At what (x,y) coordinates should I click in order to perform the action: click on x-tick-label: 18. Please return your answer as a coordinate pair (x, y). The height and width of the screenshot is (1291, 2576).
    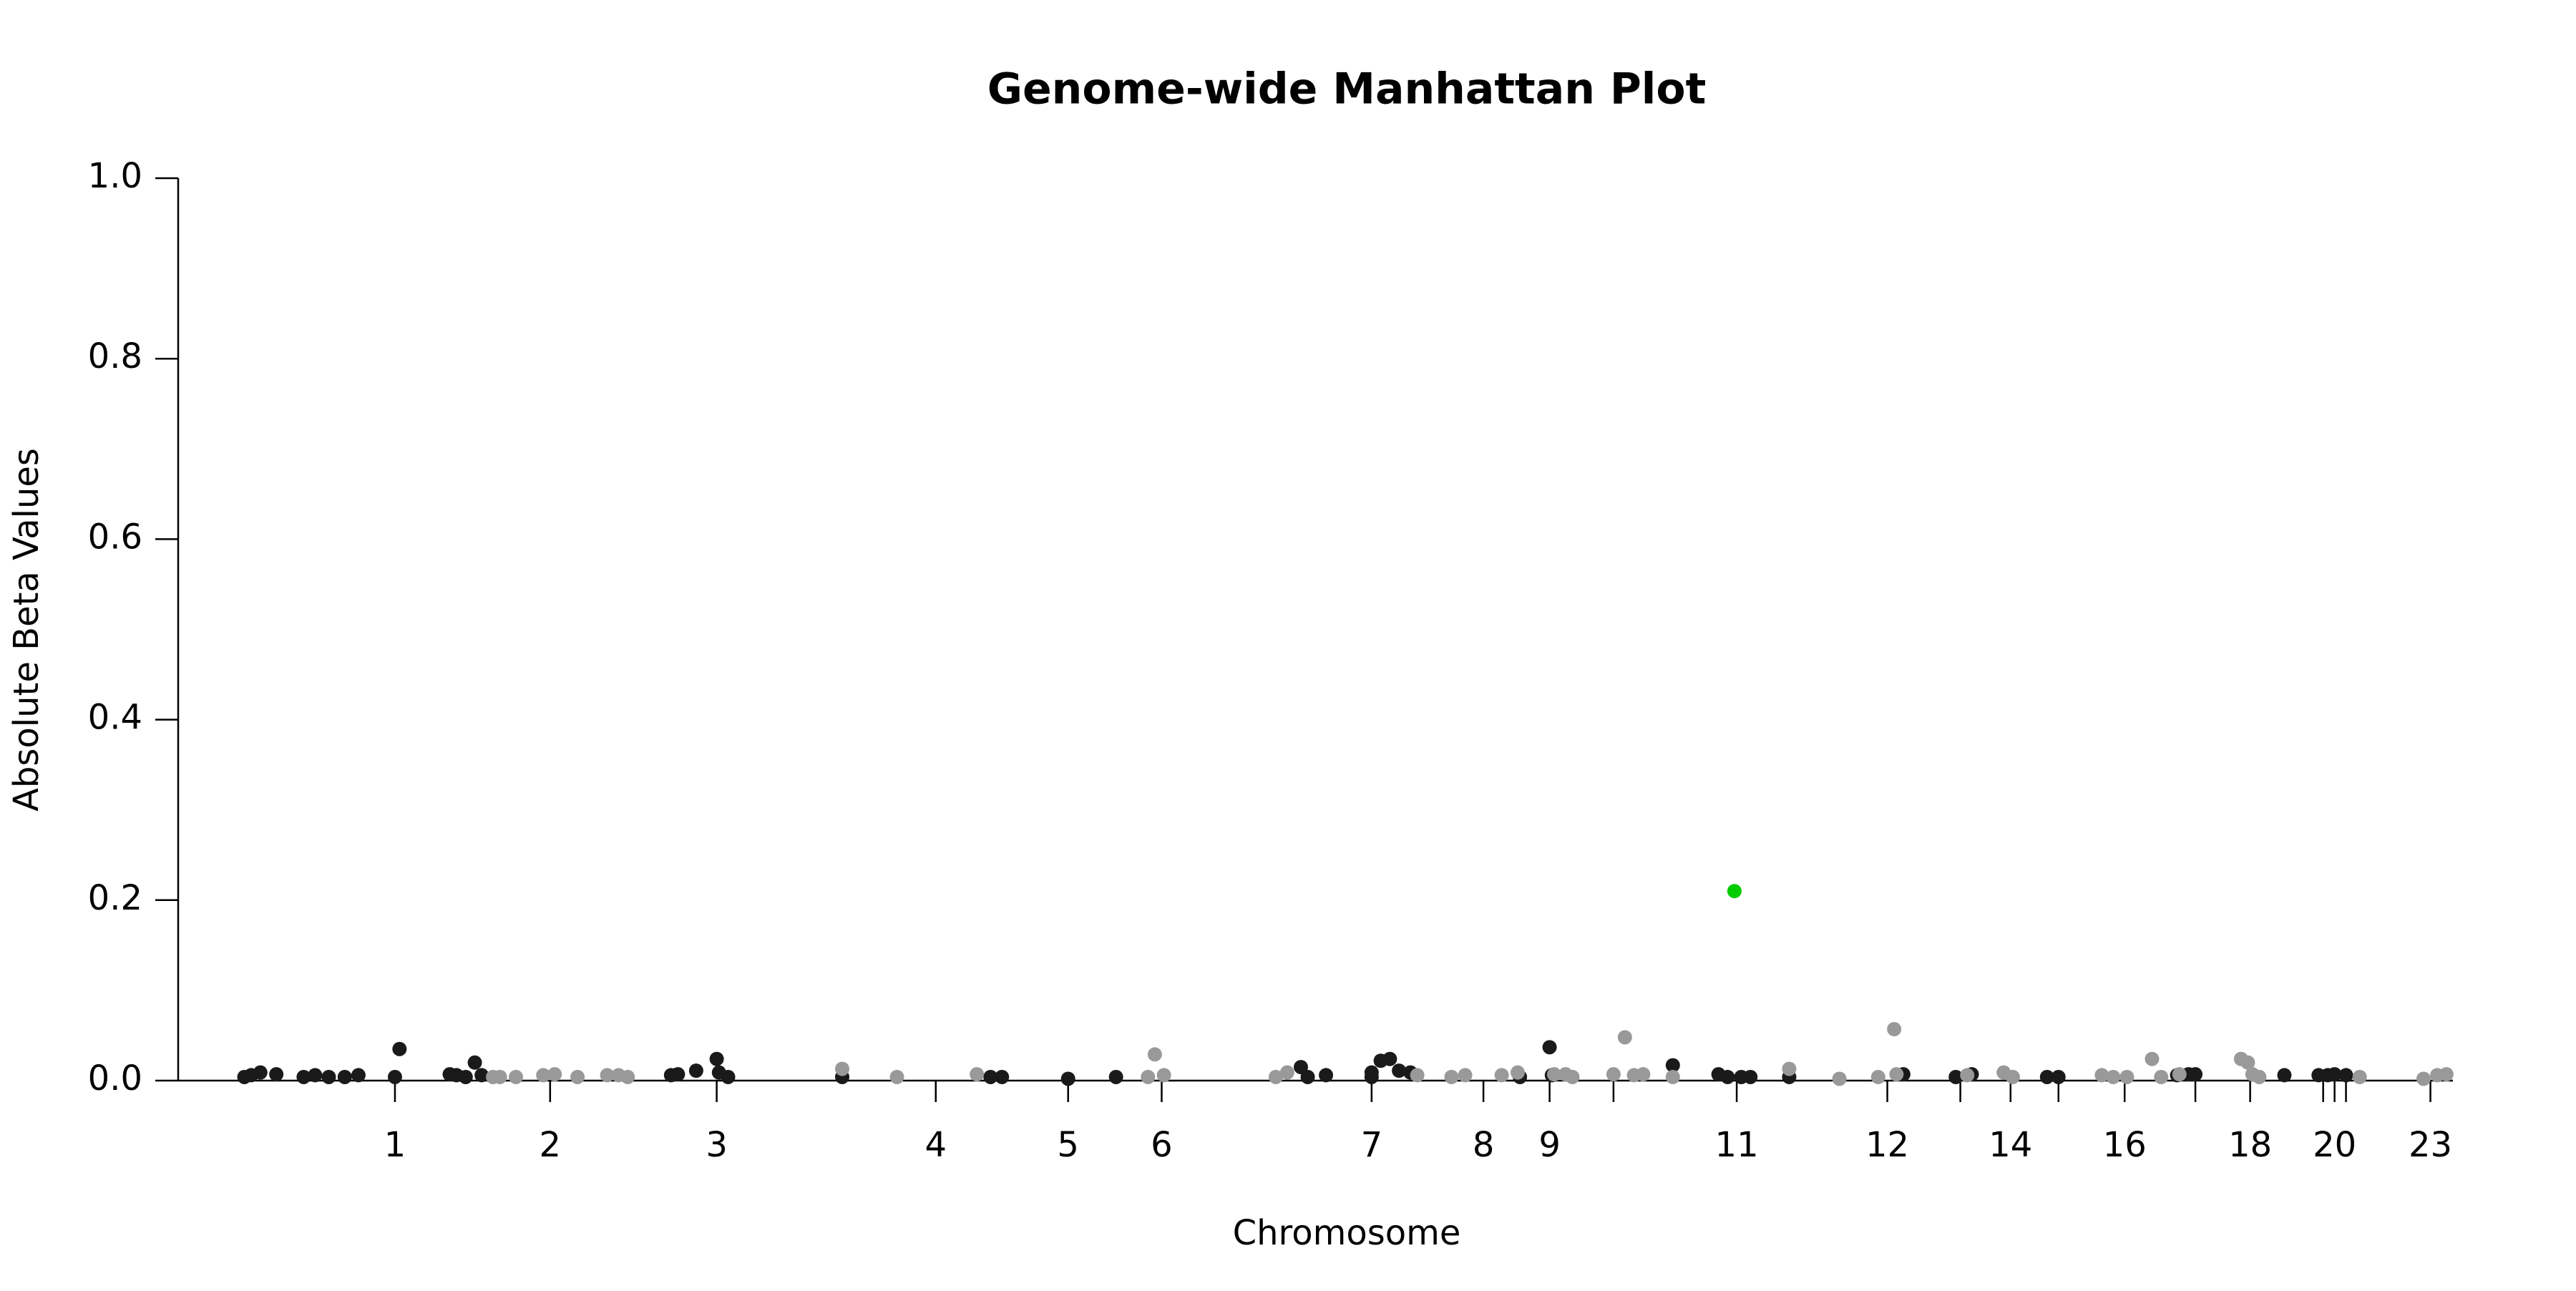
    Looking at the image, I should click on (2250, 1145).